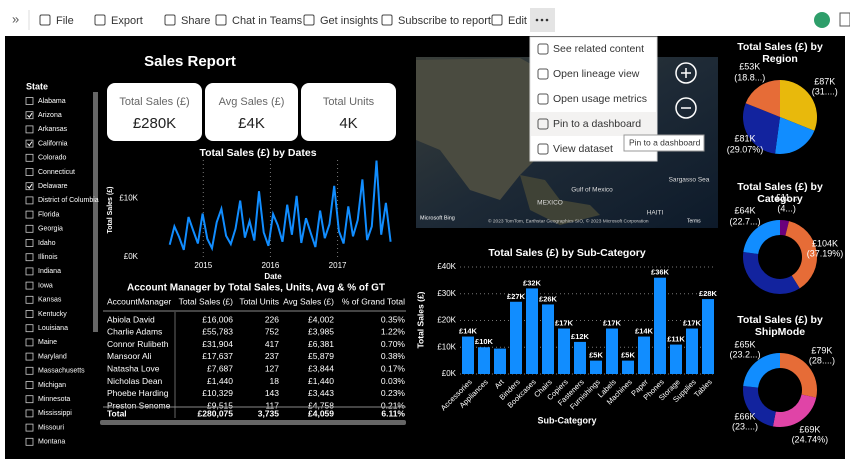 The image size is (850, 459). What do you see at coordinates (676, 339) in the screenshot?
I see `value-label: £11K` at bounding box center [676, 339].